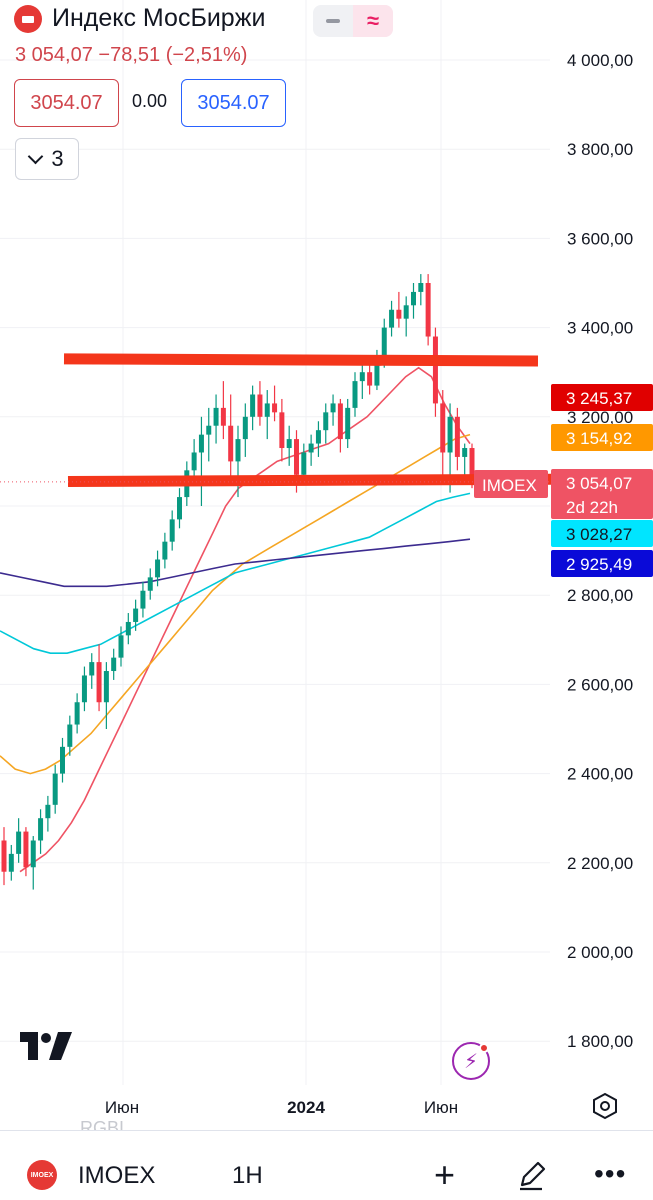  What do you see at coordinates (306, 1107) in the screenshot?
I see `x-tick-label: 2024` at bounding box center [306, 1107].